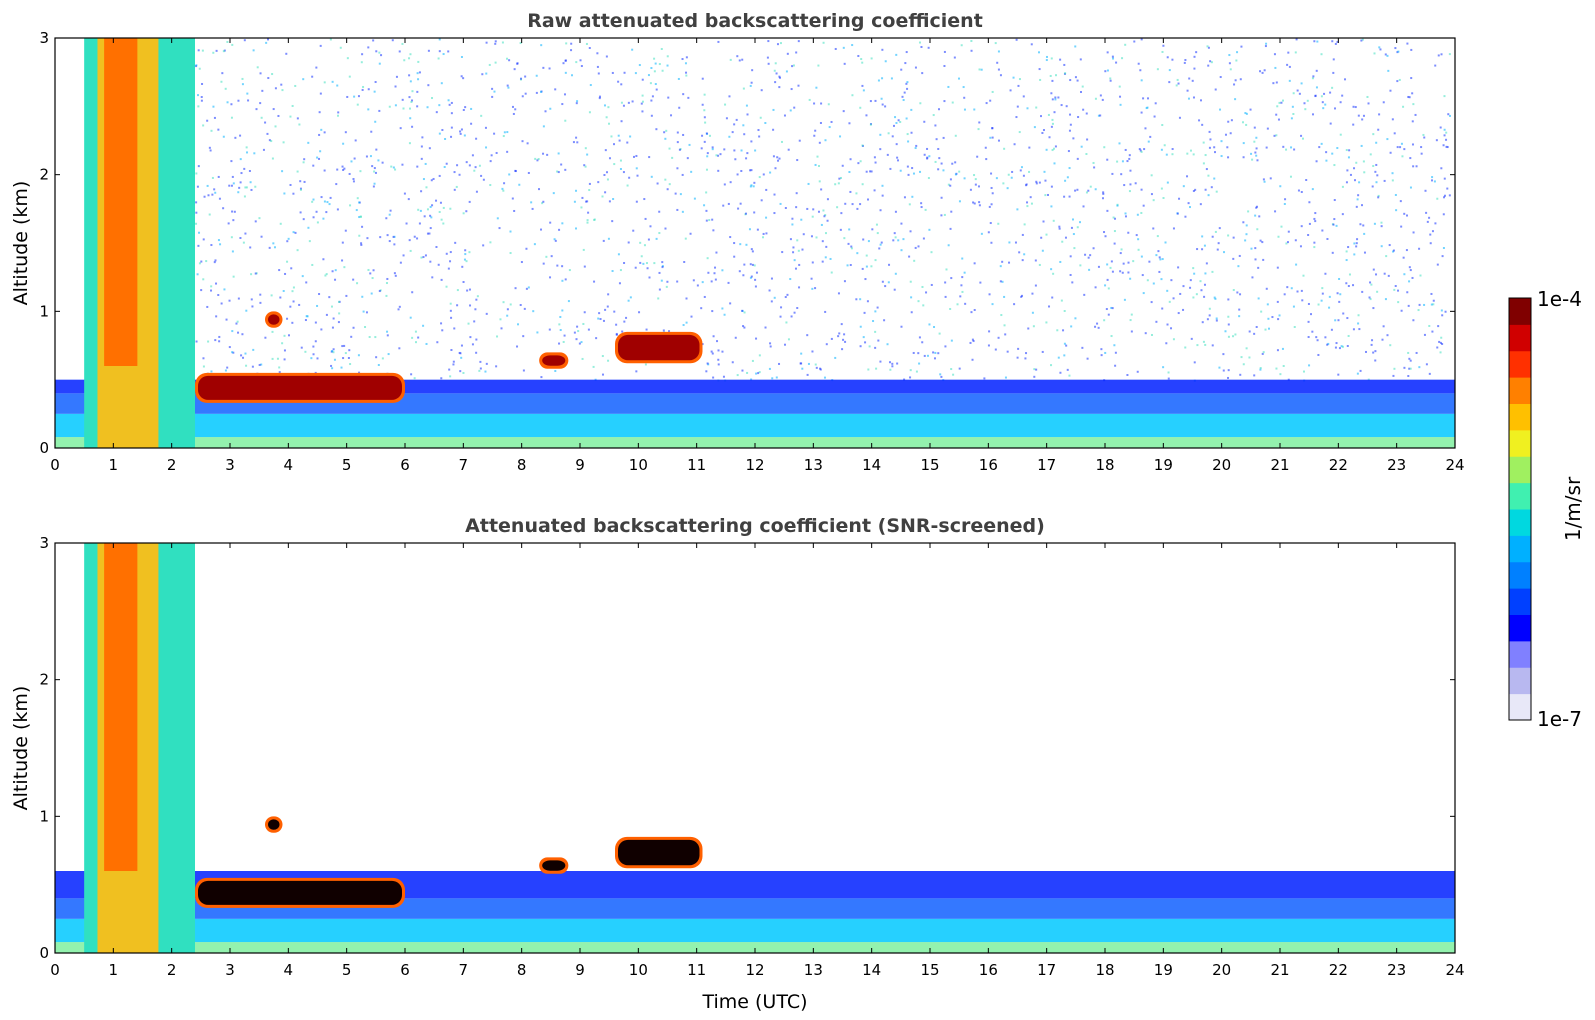 Image resolution: width=1595 pixels, height=1020 pixels. What do you see at coordinates (1559, 299) in the screenshot?
I see `colorbar-max-label: 1e-4` at bounding box center [1559, 299].